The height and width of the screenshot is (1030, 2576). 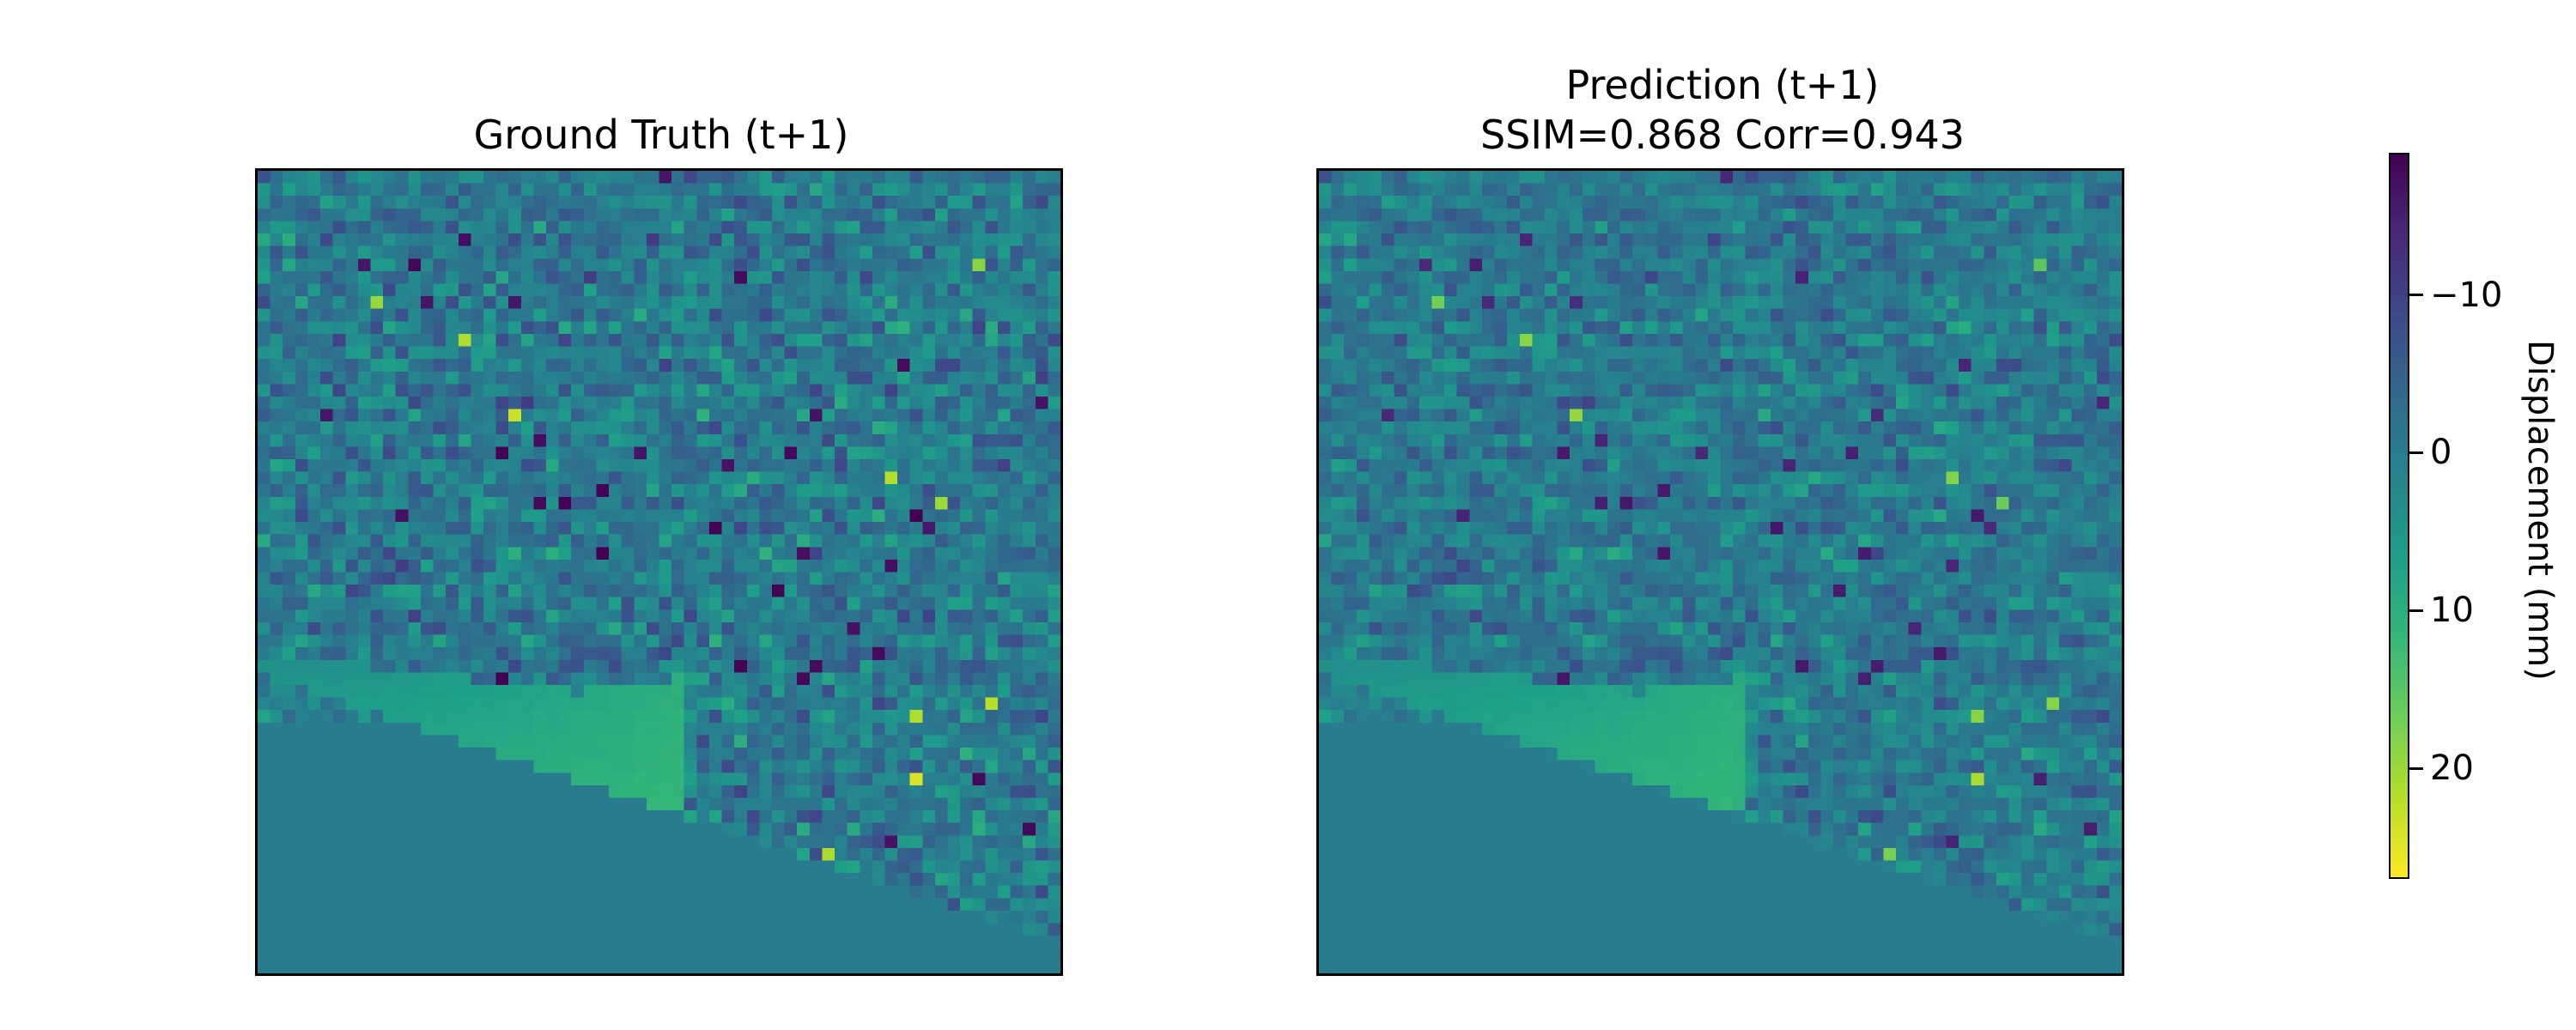 I want to click on colorbar-tick-label: 0, so click(x=2441, y=453).